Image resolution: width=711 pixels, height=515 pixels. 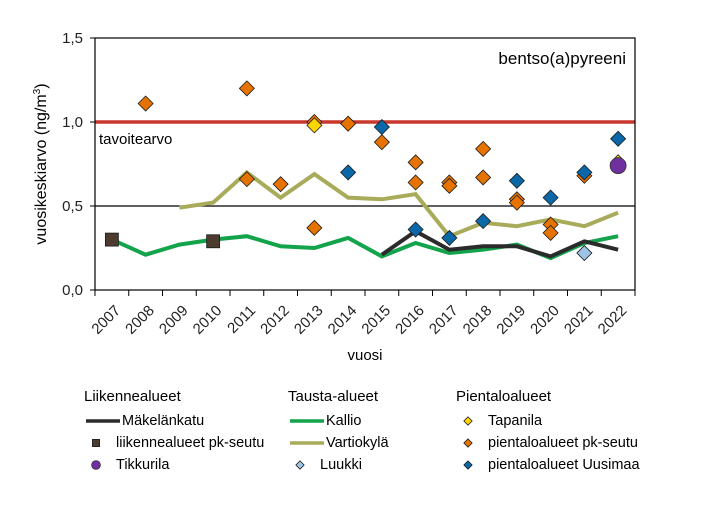 I want to click on x-tick-label: 2018, so click(x=478, y=320).